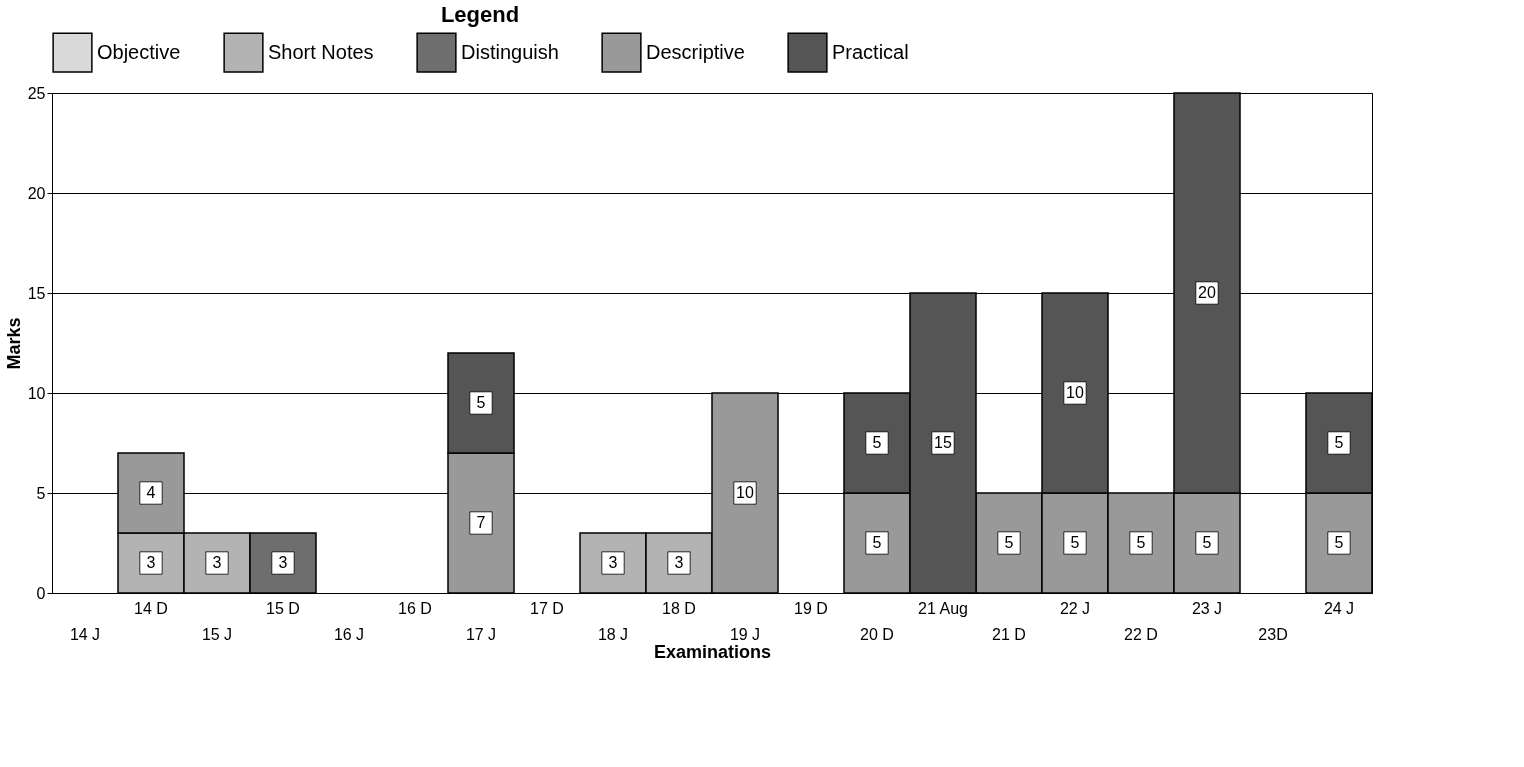 This screenshot has height=767, width=1524. What do you see at coordinates (712, 651) in the screenshot?
I see `x-axis-title: Examinations` at bounding box center [712, 651].